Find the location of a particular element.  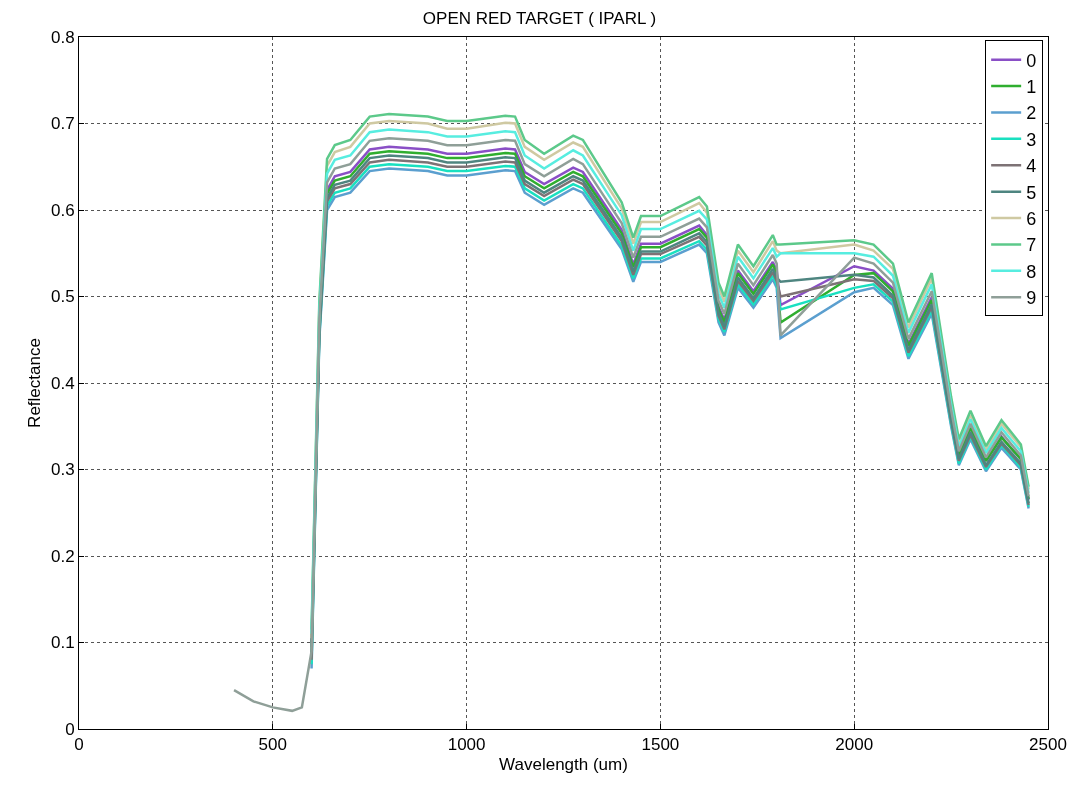

y-tick-label: 0 is located at coordinates (70, 729).